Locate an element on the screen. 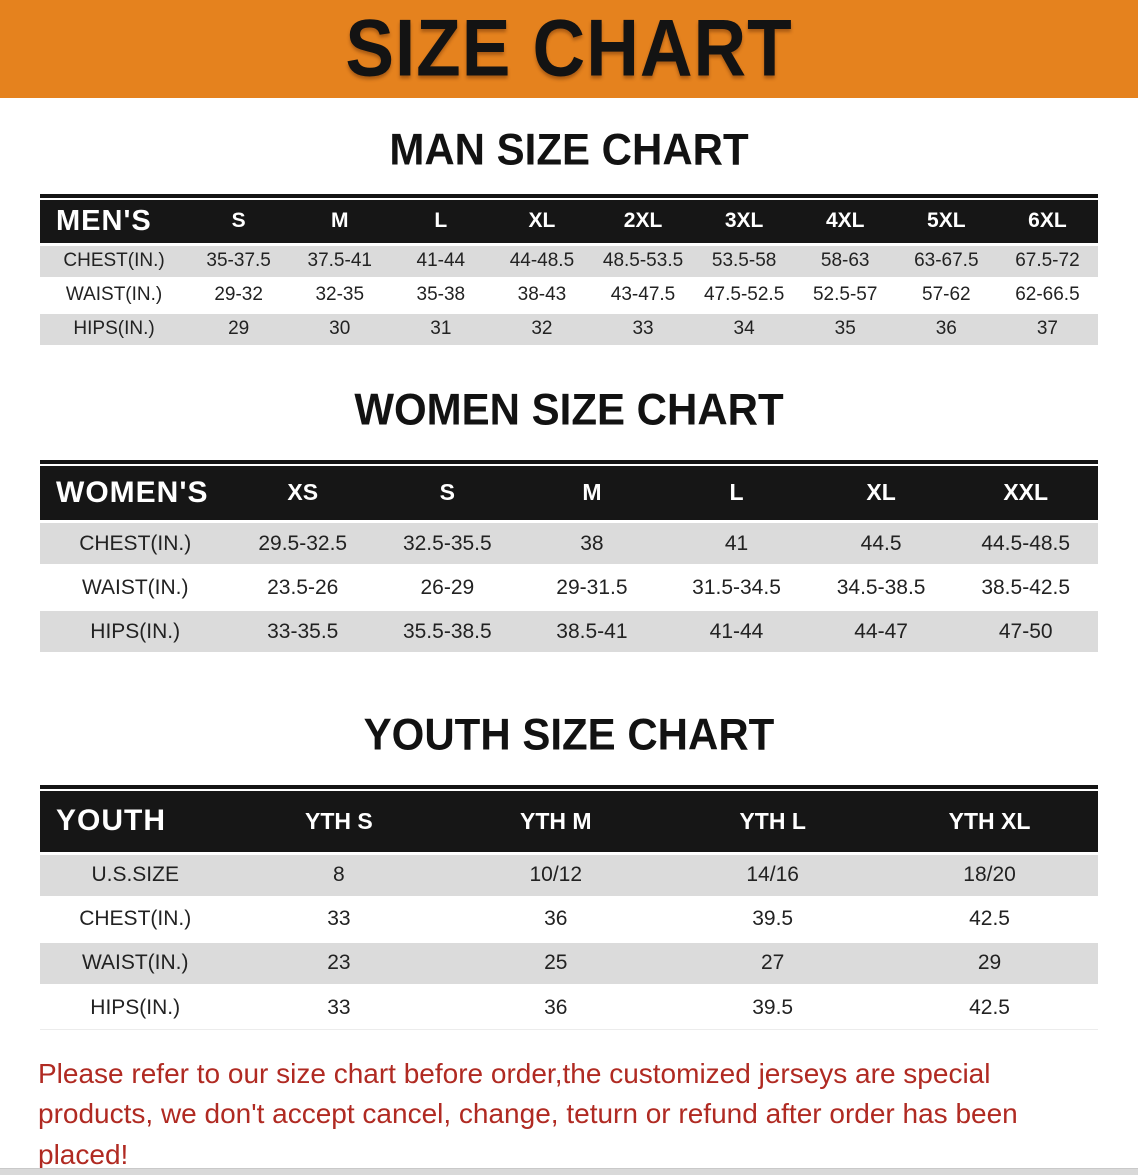 This screenshot has height=1175, width=1138. size-chart-banner: SIZE CHART is located at coordinates (569, 49).